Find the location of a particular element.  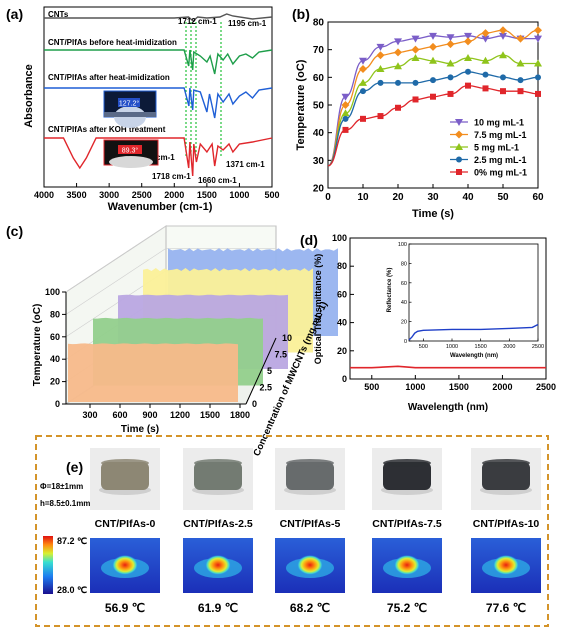

x-tick-label-7: 500 is located at coordinates (271, 195).